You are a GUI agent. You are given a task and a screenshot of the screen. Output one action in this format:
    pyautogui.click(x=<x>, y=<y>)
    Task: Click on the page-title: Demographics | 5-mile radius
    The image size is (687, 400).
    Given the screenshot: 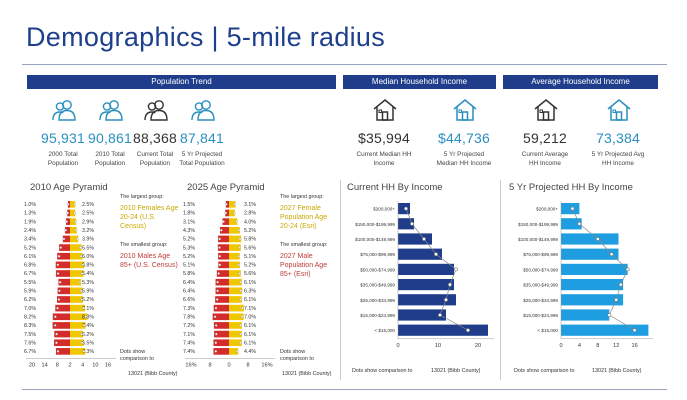 What is the action you would take?
    pyautogui.click(x=206, y=37)
    